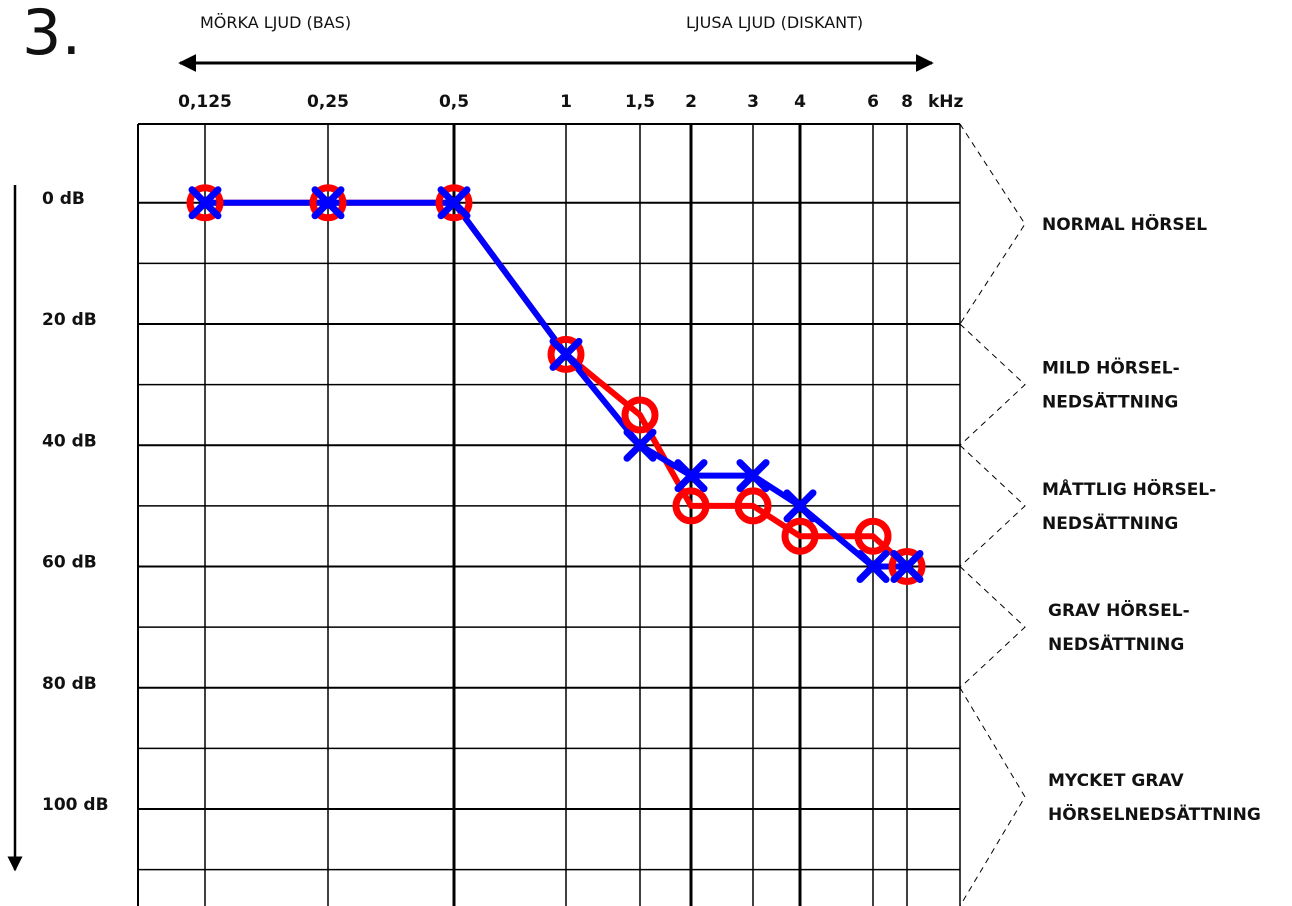 The width and height of the screenshot is (1292, 906). I want to click on y-tick-label: 0 dB, so click(63, 199).